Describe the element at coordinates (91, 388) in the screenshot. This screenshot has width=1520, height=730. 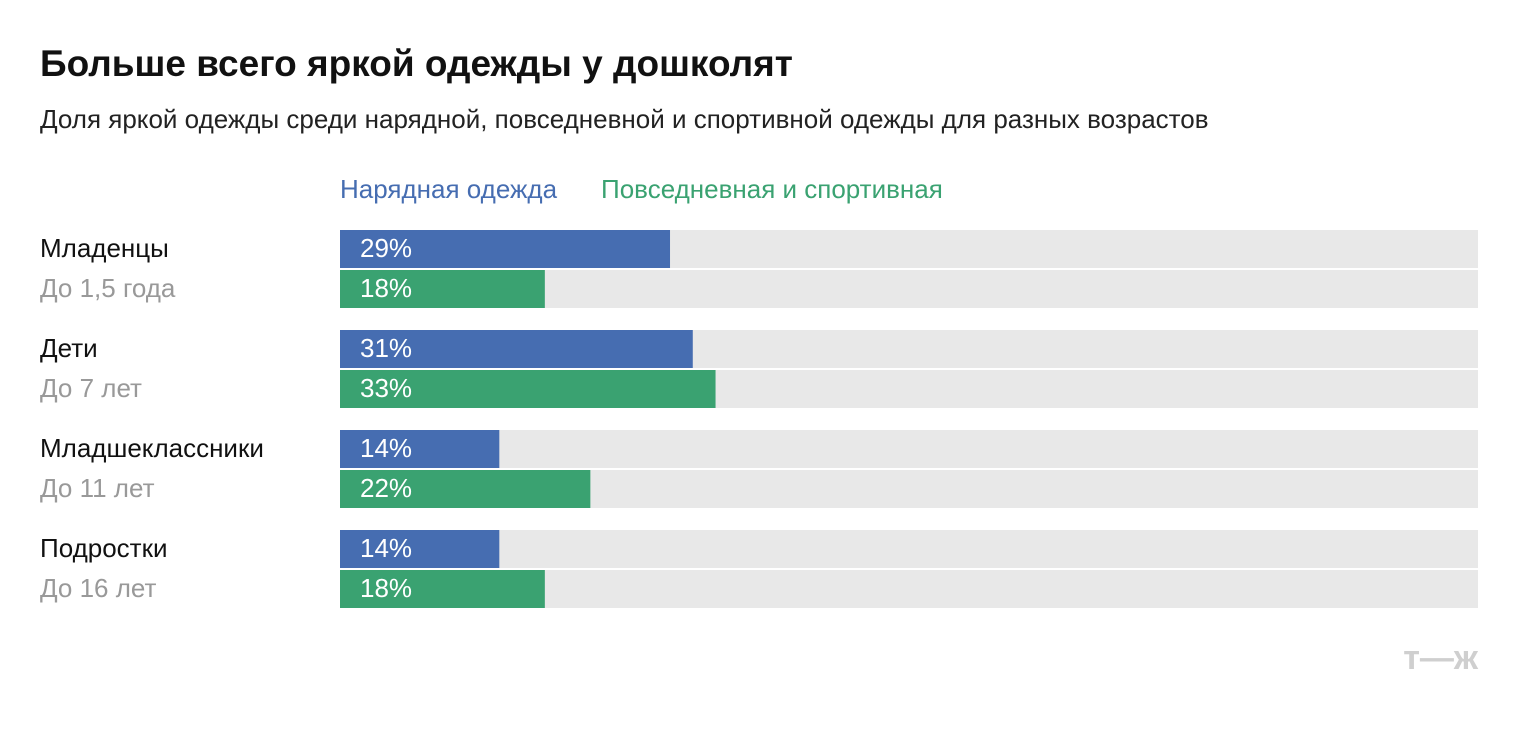
I see `category-sublabel: До 7 лет` at that location.